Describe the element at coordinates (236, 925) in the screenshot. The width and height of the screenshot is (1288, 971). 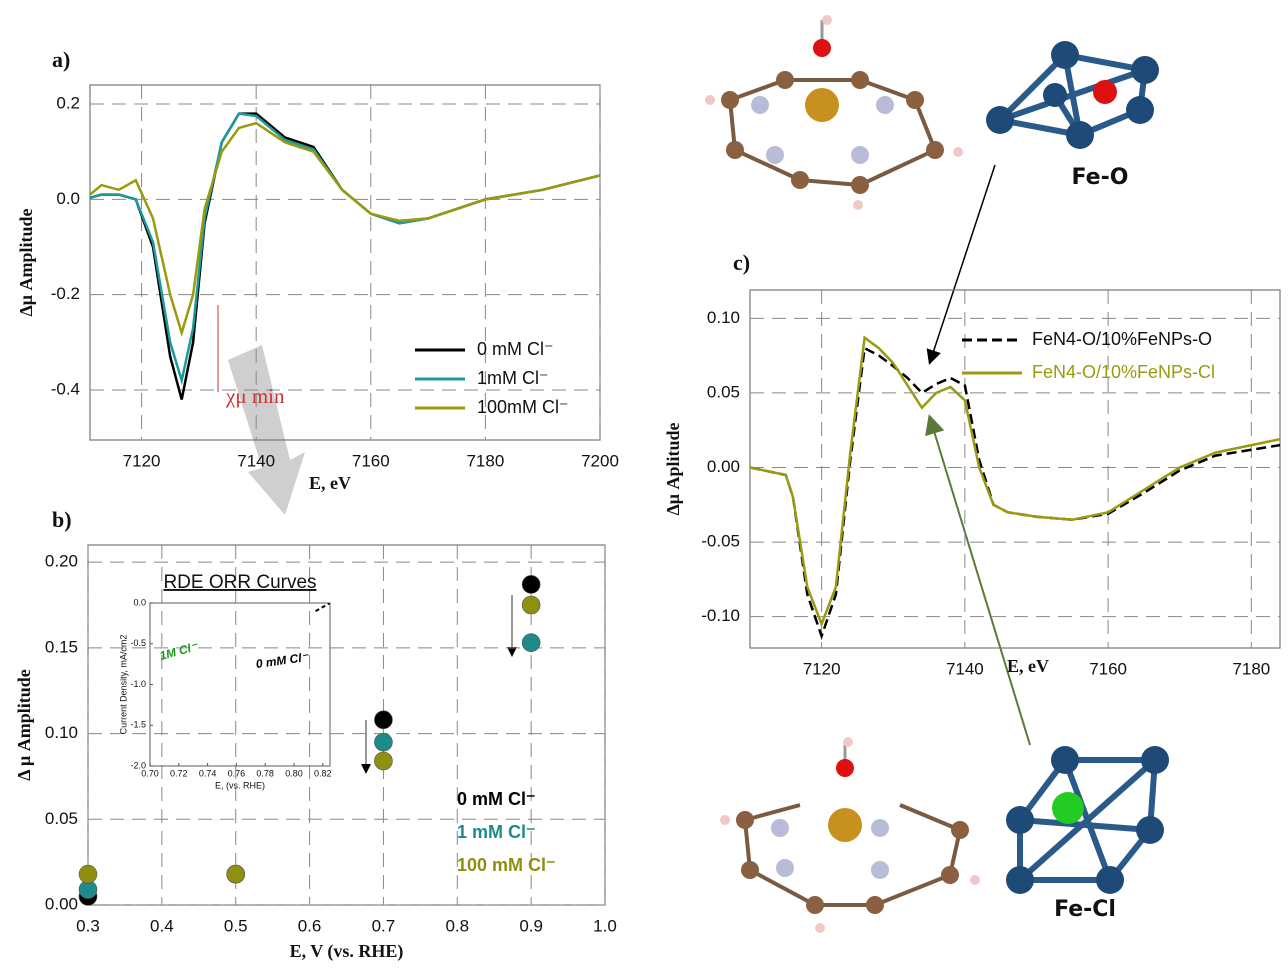
I see `x-tick-label: 0.5` at that location.